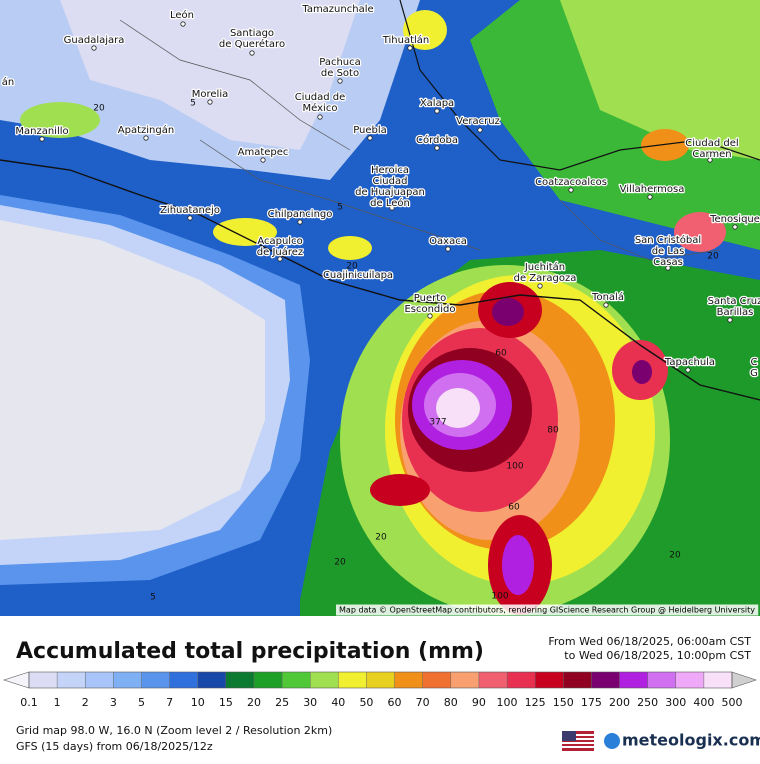 This screenshot has height=764, width=760. I want to click on city-label: San Cristóbal, so click(668, 240).